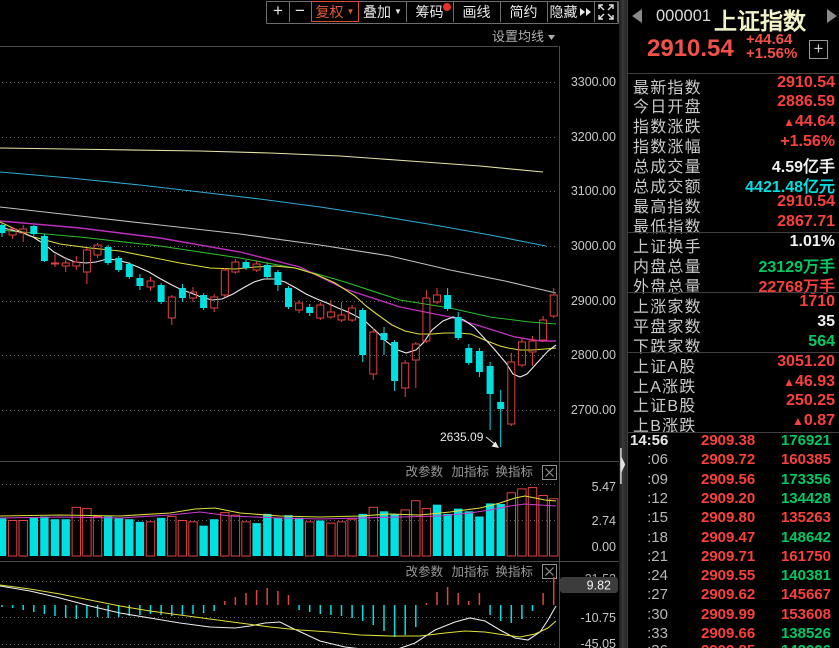  I want to click on svg-text: 设置均线, so click(518, 36).